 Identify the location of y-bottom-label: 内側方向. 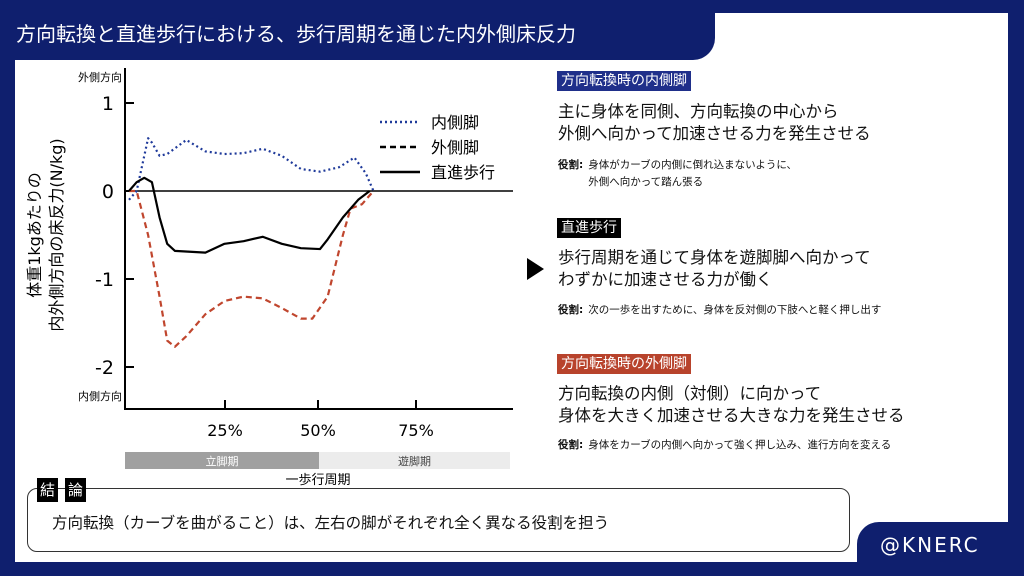
(100, 396).